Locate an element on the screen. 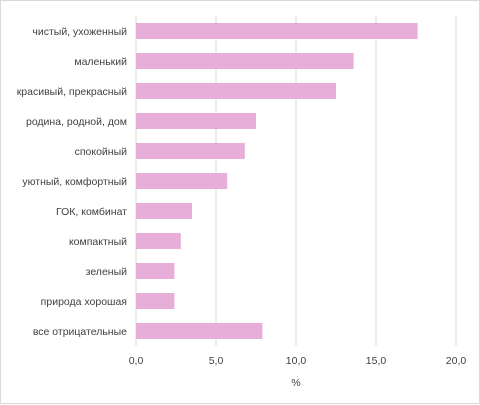  category-label: все отрицательные is located at coordinates (80, 332).